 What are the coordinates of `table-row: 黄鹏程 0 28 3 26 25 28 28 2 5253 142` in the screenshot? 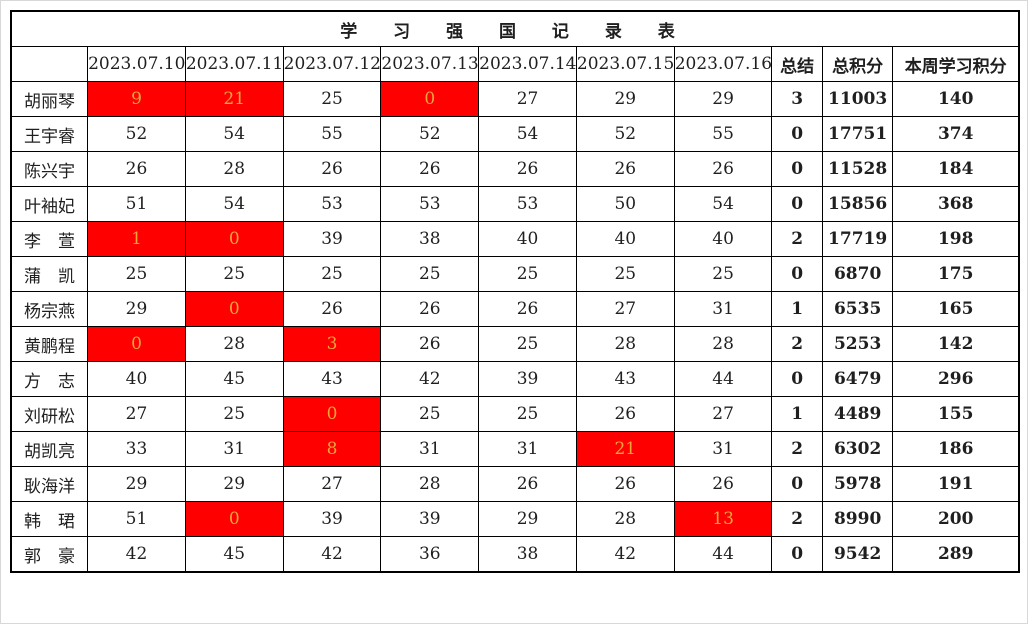 It's located at (515, 344).